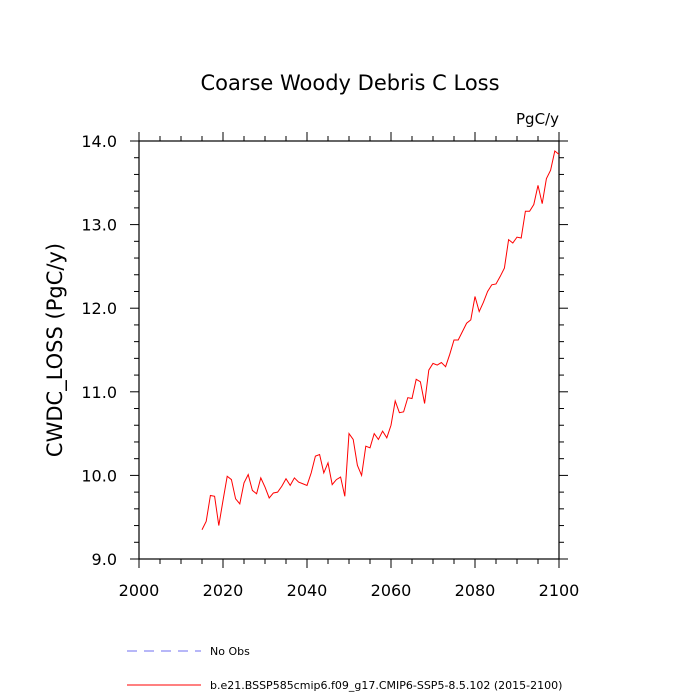  What do you see at coordinates (99, 225) in the screenshot?
I see `y-tick-label: 13.0` at bounding box center [99, 225].